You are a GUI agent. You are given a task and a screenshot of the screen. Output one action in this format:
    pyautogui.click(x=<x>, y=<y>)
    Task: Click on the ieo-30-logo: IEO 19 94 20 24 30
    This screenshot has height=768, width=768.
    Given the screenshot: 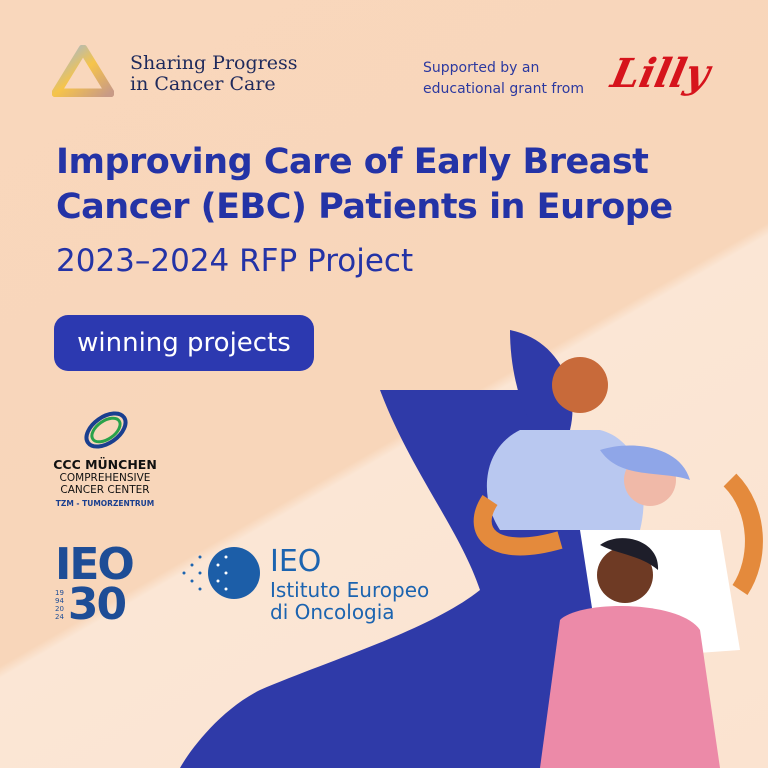 What is the action you would take?
    pyautogui.click(x=95, y=584)
    